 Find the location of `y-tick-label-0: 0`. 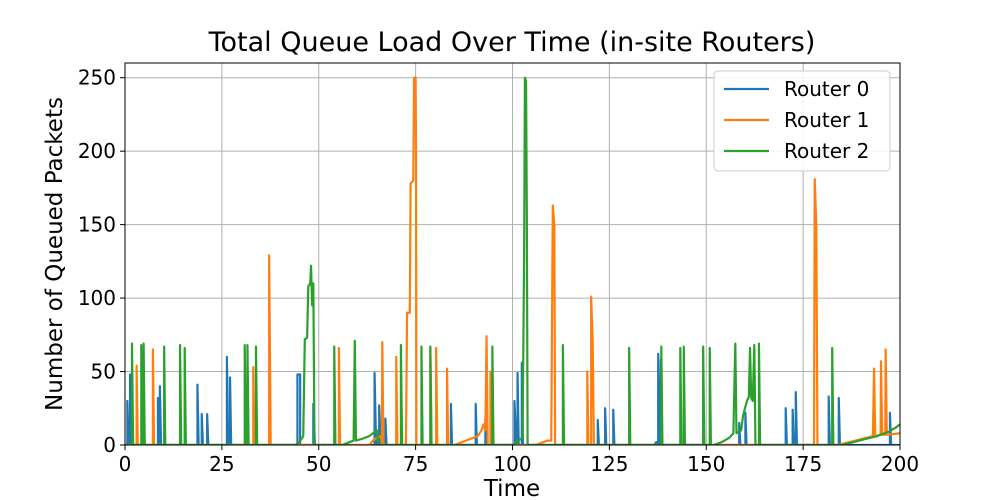

y-tick-label-0: 0 is located at coordinates (109, 445).